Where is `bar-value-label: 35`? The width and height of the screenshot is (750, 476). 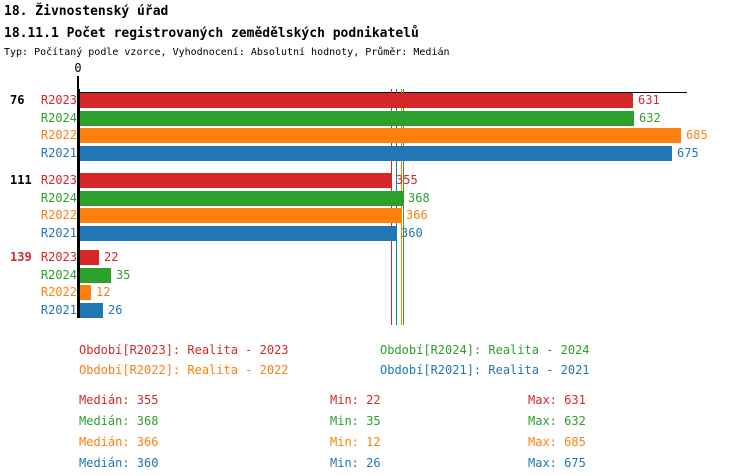 bar-value-label: 35 is located at coordinates (123, 275).